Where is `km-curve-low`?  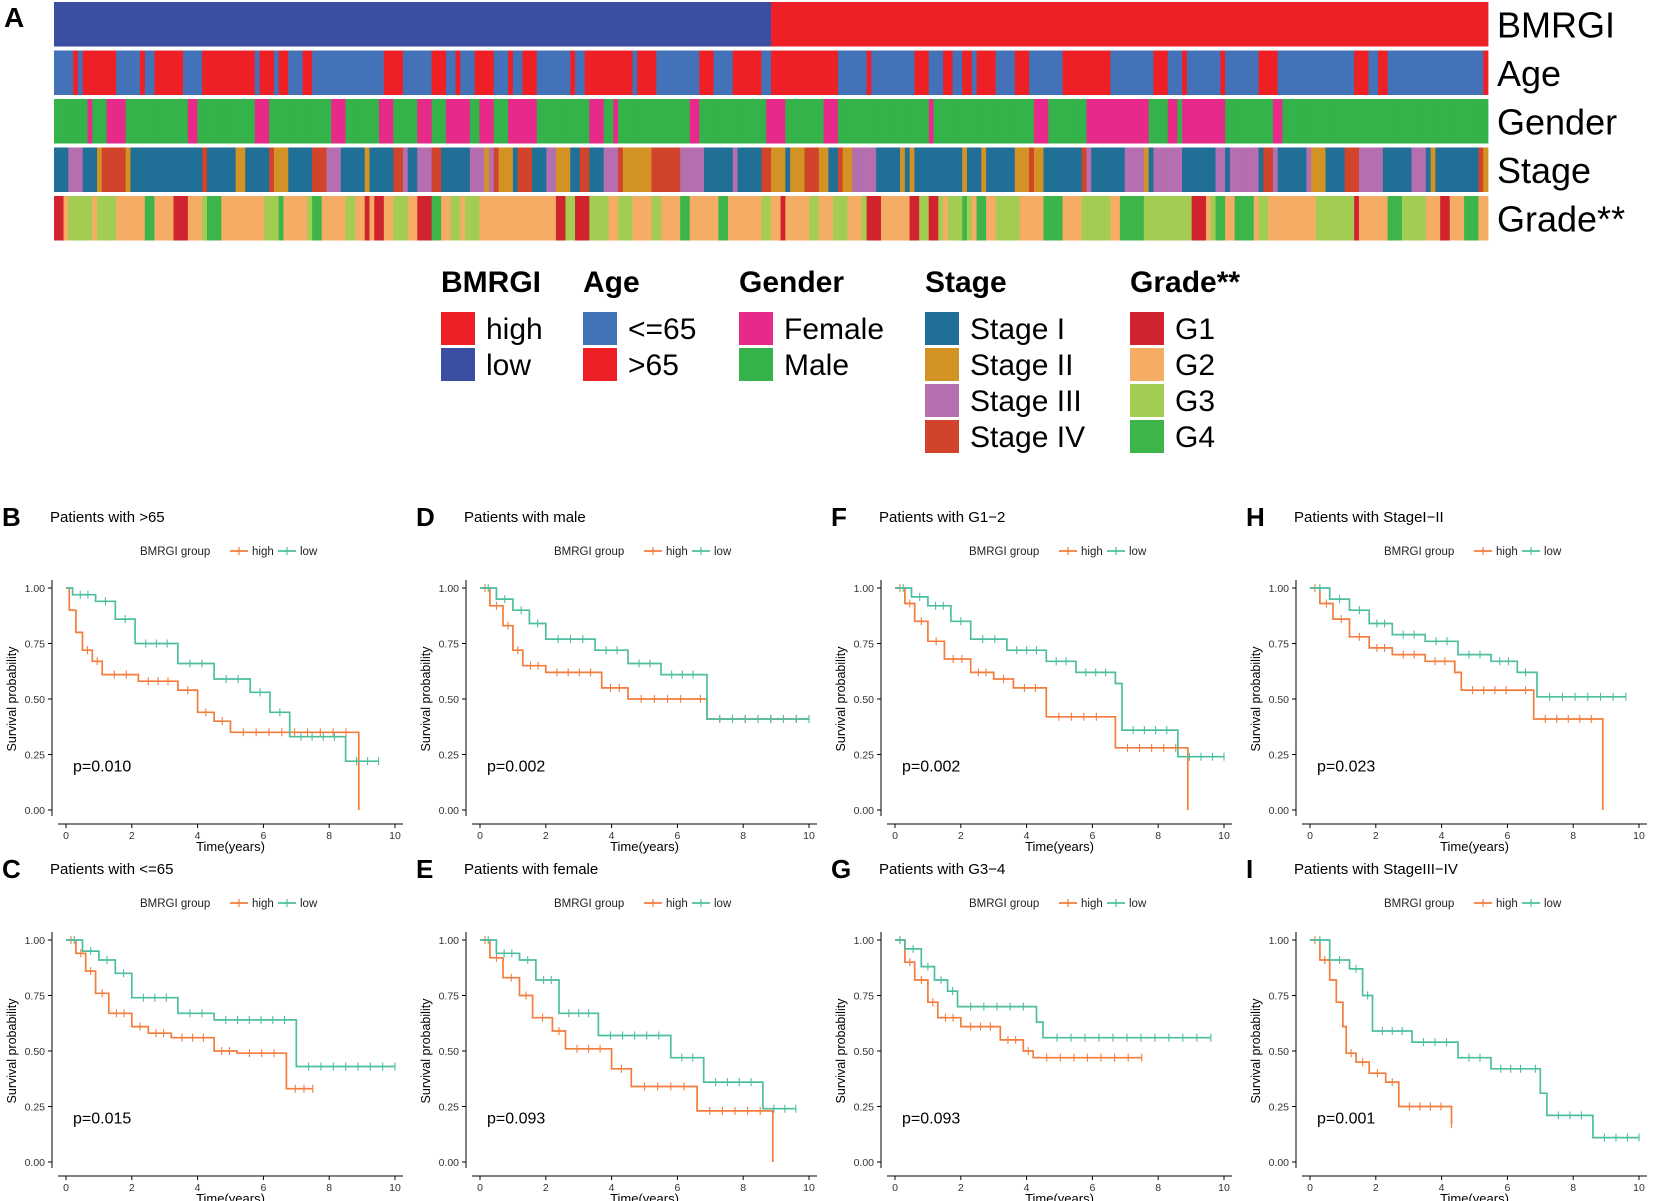
km-curve-low is located at coordinates (644, 653).